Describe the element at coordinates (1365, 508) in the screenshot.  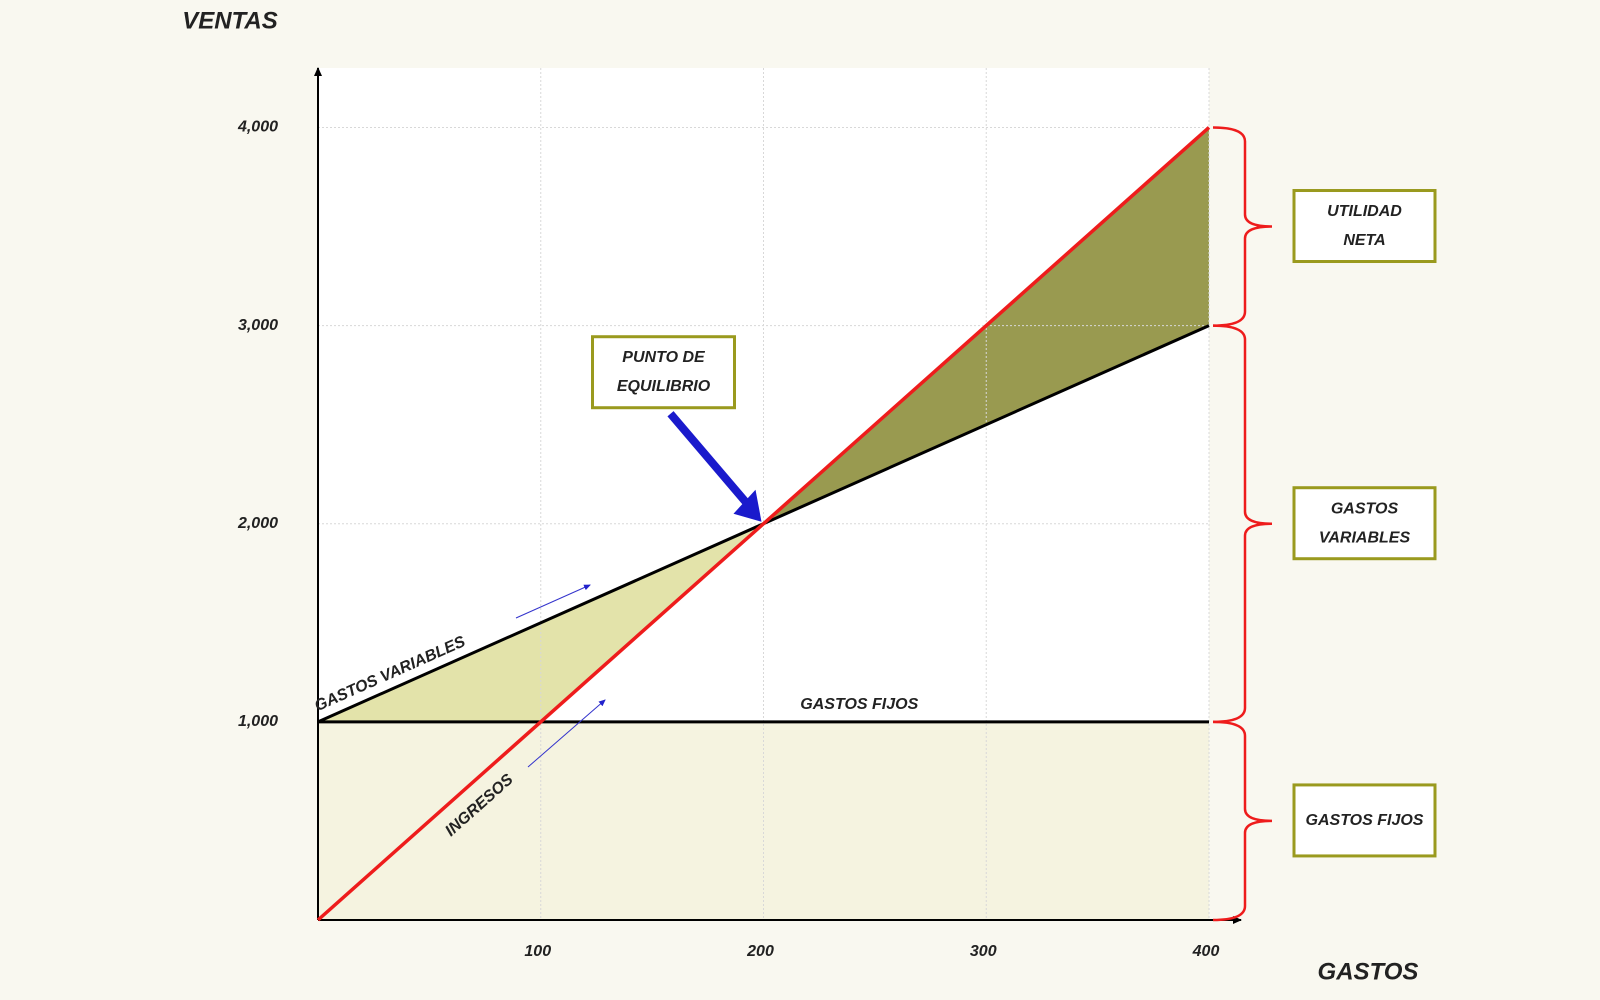
I see `bracket-text: GASTOS` at that location.